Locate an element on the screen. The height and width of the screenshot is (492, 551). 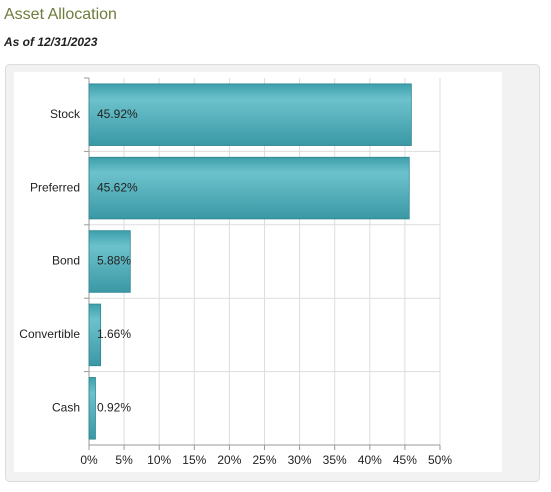
y-tick-label: Bond is located at coordinates (66, 261).